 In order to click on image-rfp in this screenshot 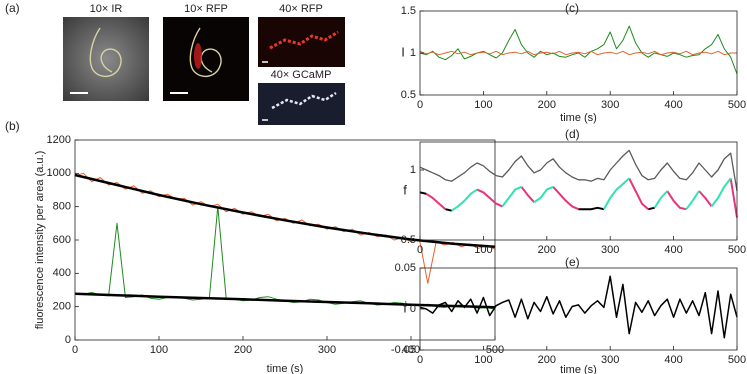, I will do `click(206, 59)`.